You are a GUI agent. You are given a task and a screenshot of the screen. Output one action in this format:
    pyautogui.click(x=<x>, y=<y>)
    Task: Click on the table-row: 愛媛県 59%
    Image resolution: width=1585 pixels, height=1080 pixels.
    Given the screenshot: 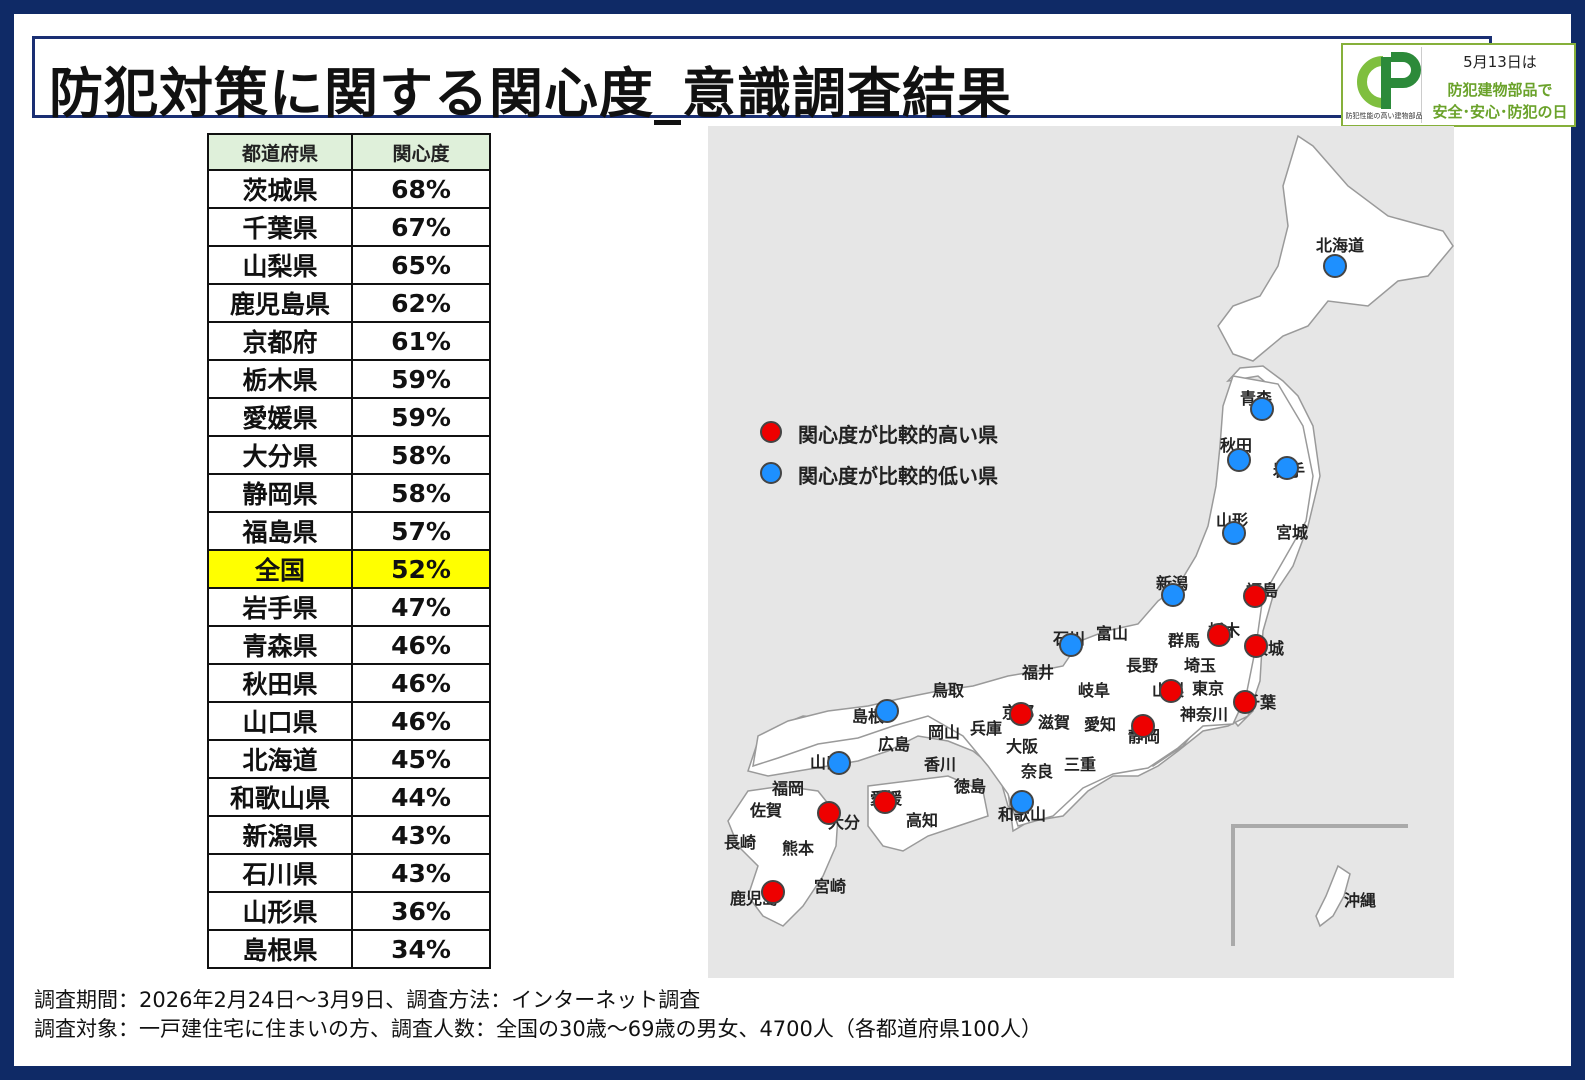 What is the action you would take?
    pyautogui.click(x=349, y=417)
    